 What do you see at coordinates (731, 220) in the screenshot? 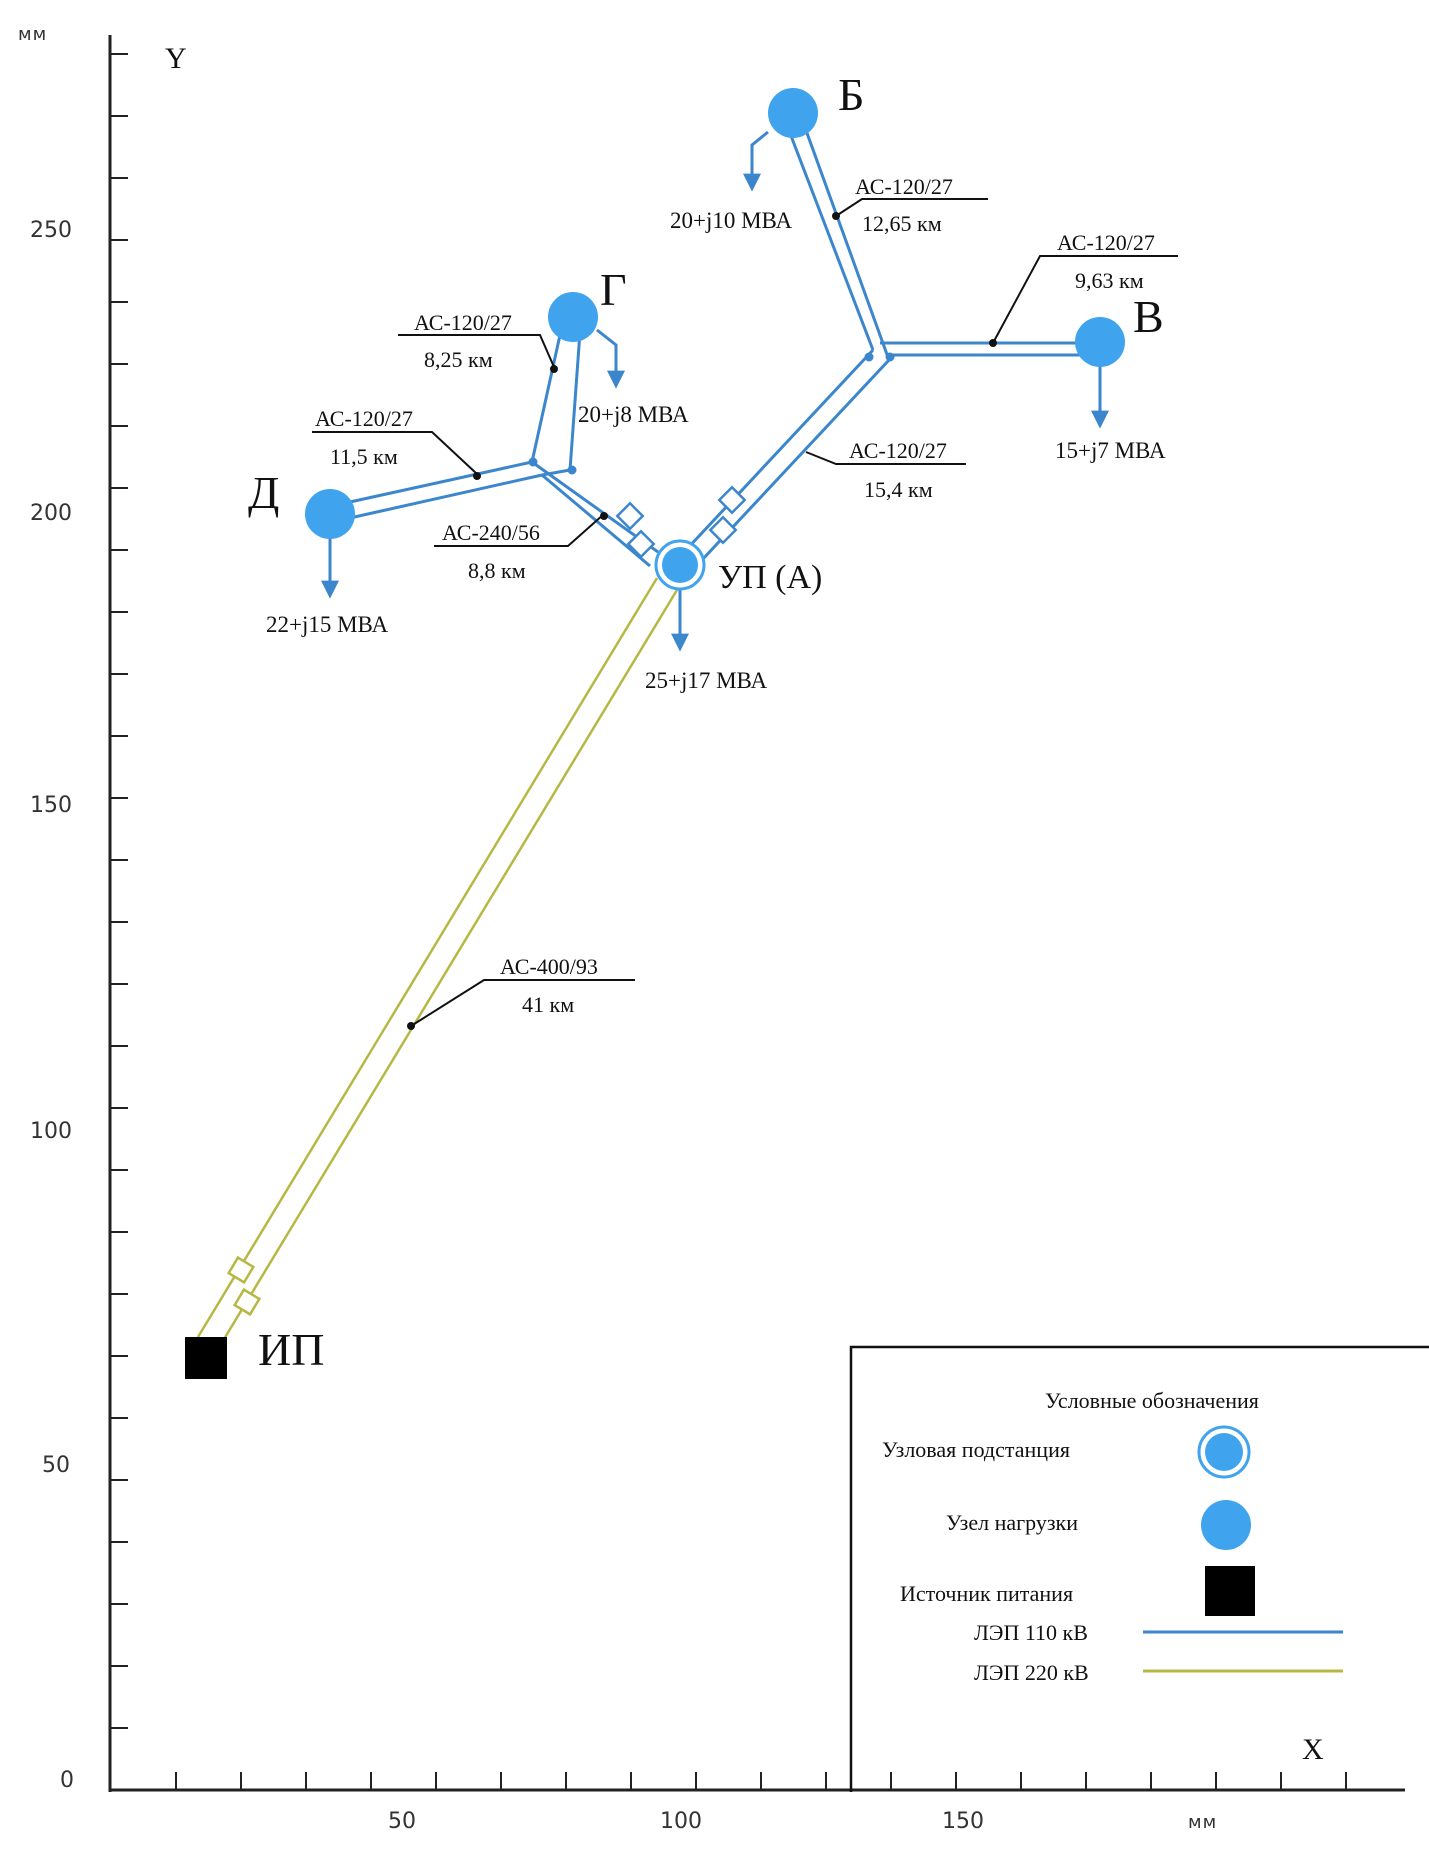
I see `load-b-label: 20+j10 МВА` at bounding box center [731, 220].